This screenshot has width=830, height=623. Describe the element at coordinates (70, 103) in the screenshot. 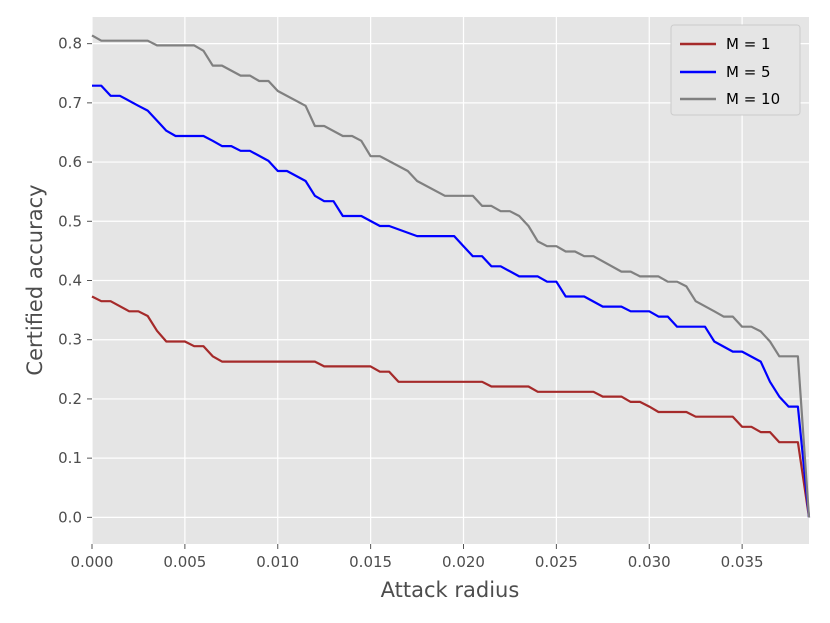

I see `y-tick-label: 0.7` at that location.